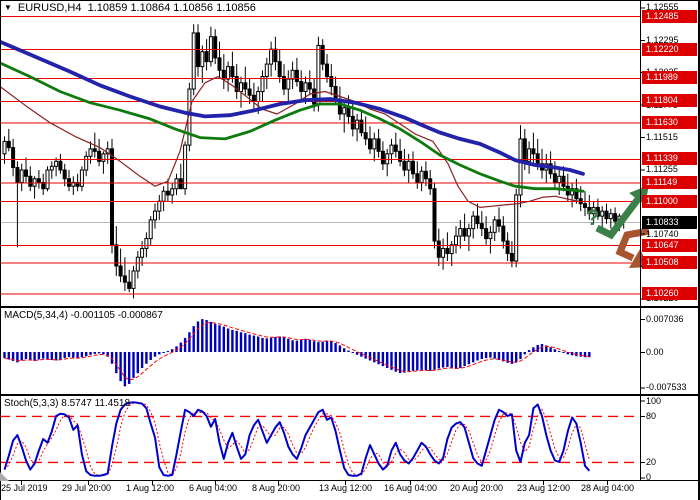  What do you see at coordinates (83, 315) in the screenshot?
I see `macd-label: MACD(5,34,4) -0.001105 -0.000867` at bounding box center [83, 315].